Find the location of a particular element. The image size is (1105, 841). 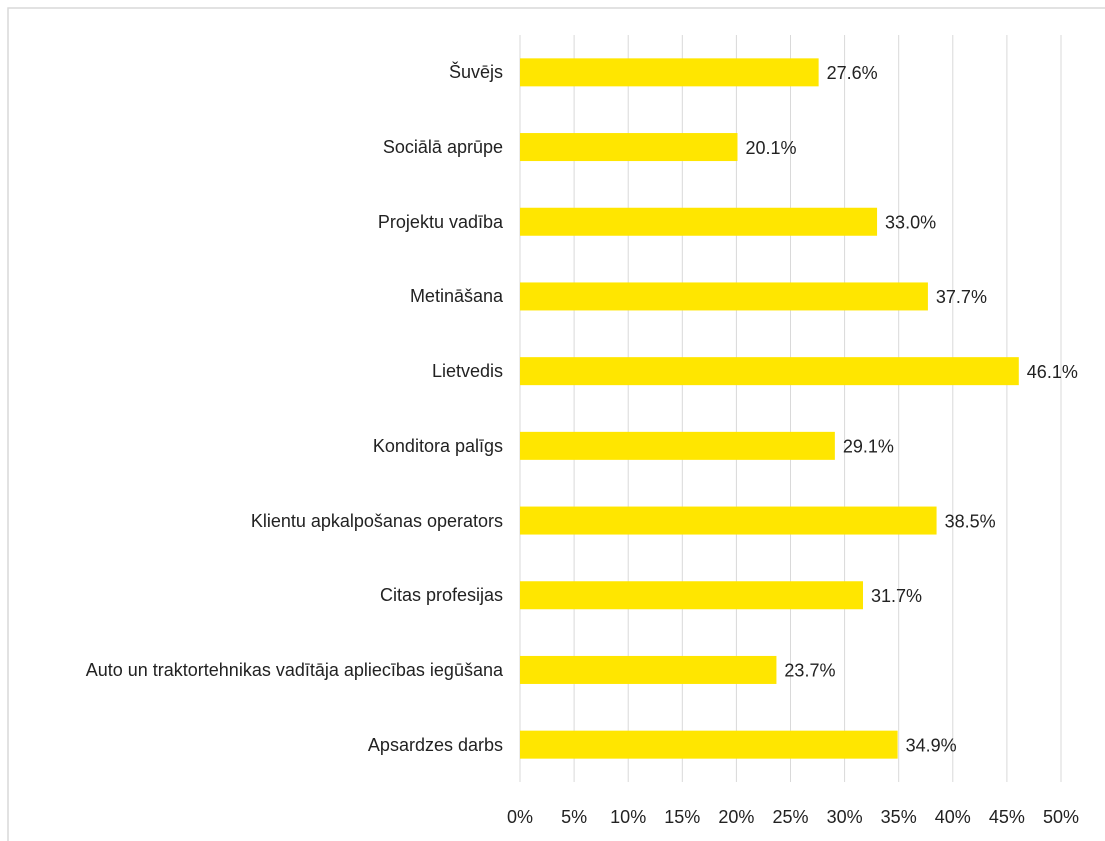

y-tick-label-box: Lietvedis is located at coordinates (256, 371).